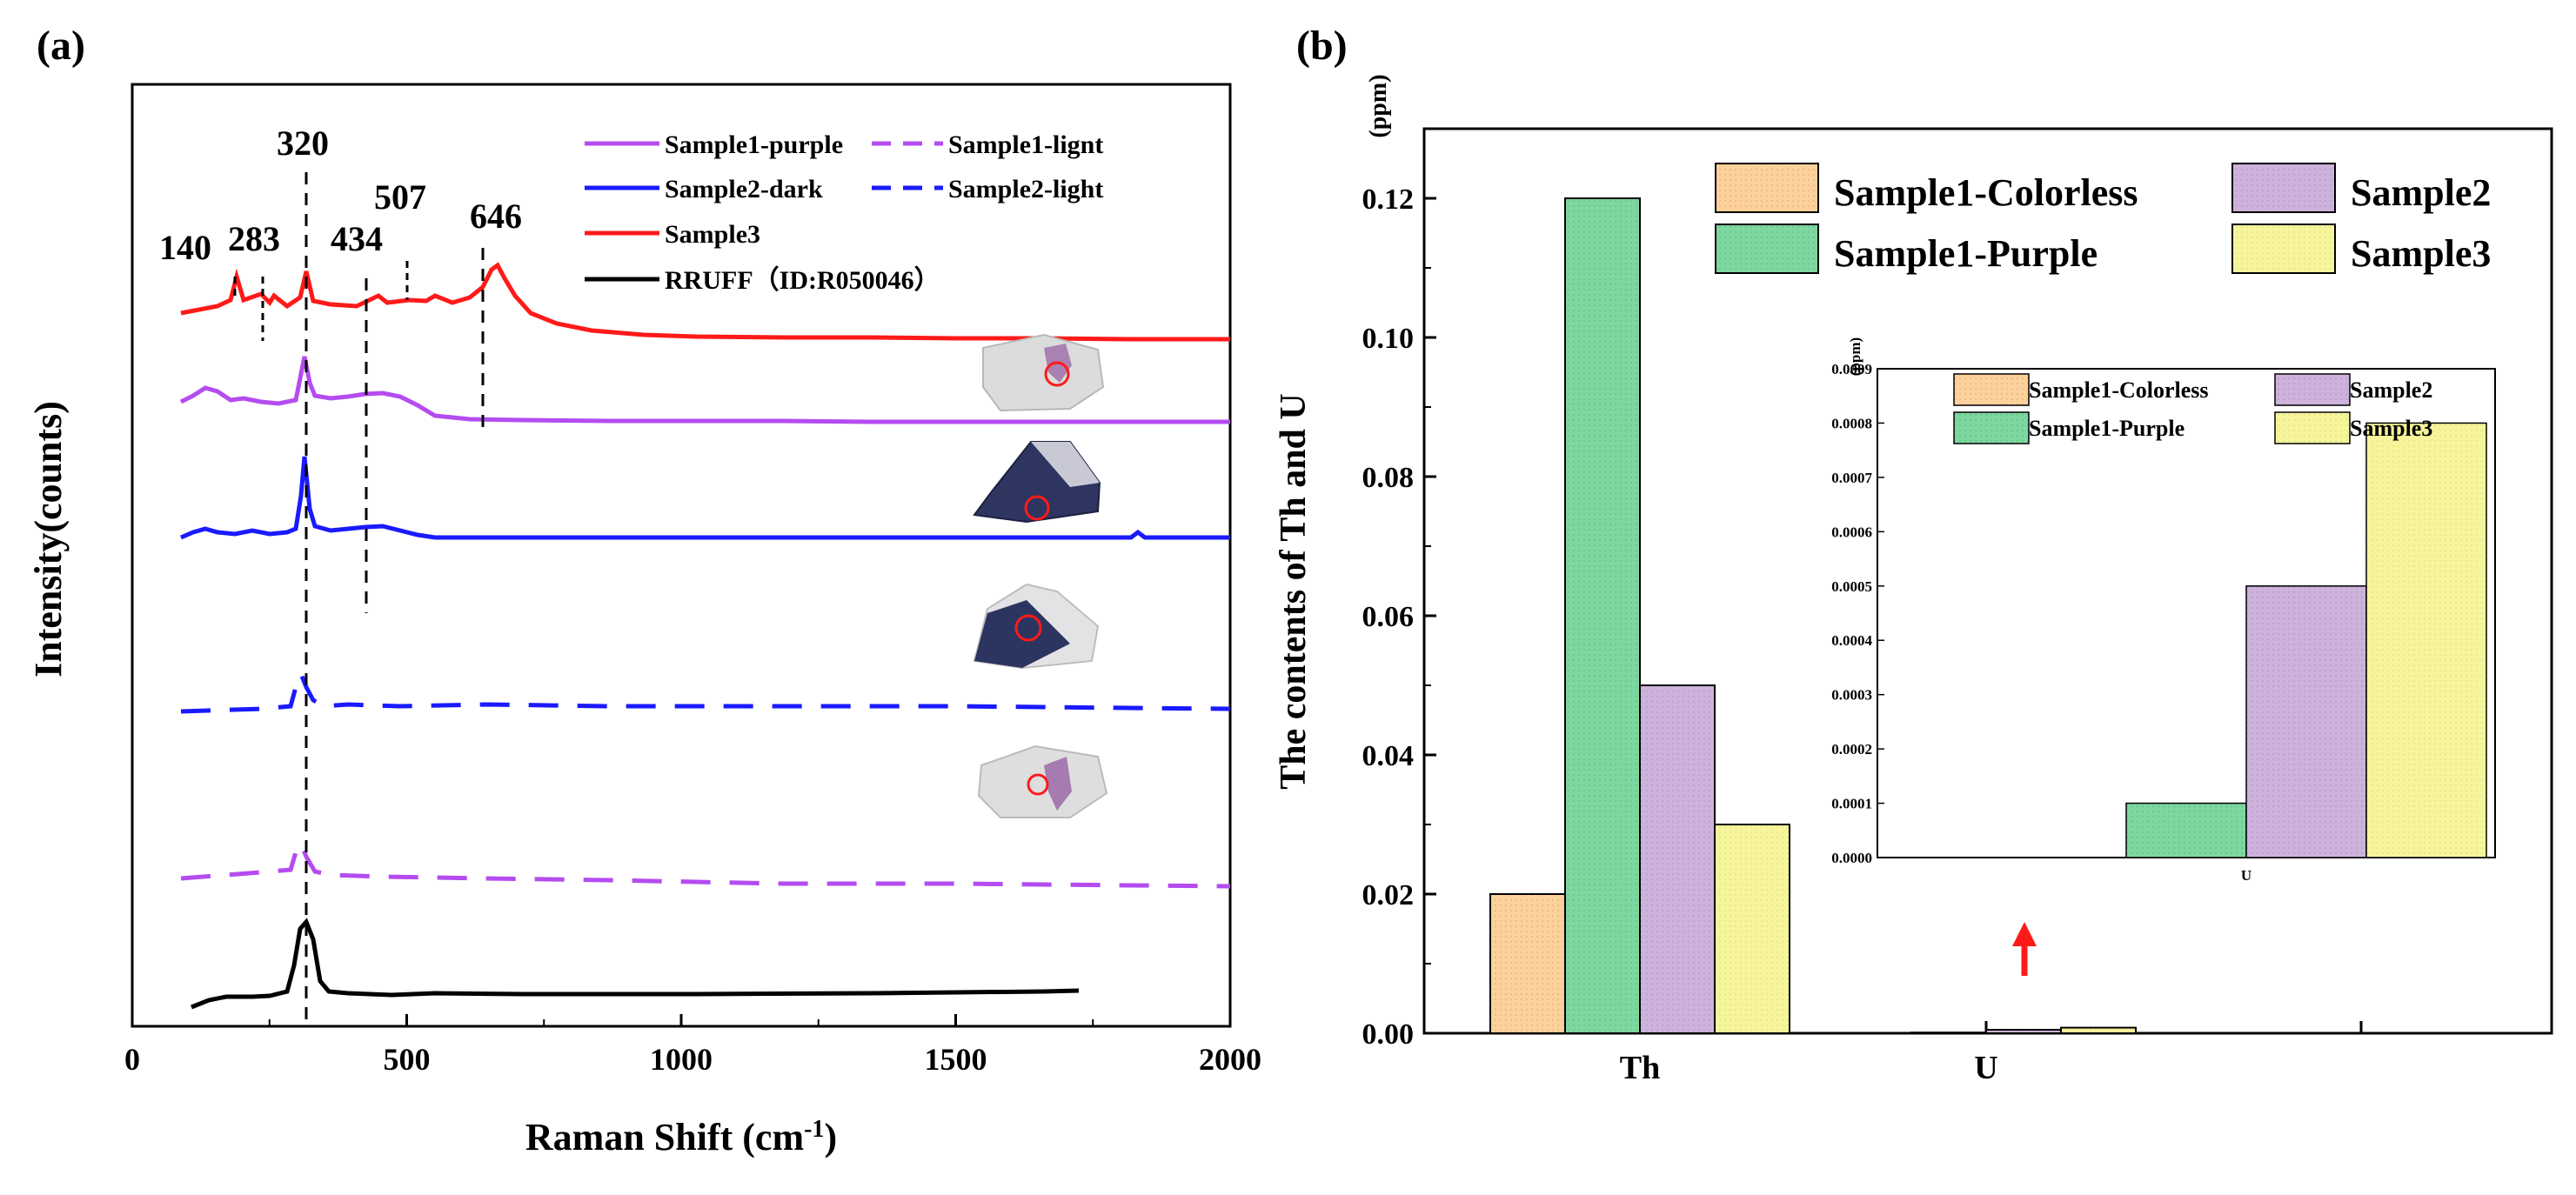 Image resolution: width=2576 pixels, height=1195 pixels. Describe the element at coordinates (1991, 390) in the screenshot. I see `inset-legend-swatch-sample1-colorless` at that location.